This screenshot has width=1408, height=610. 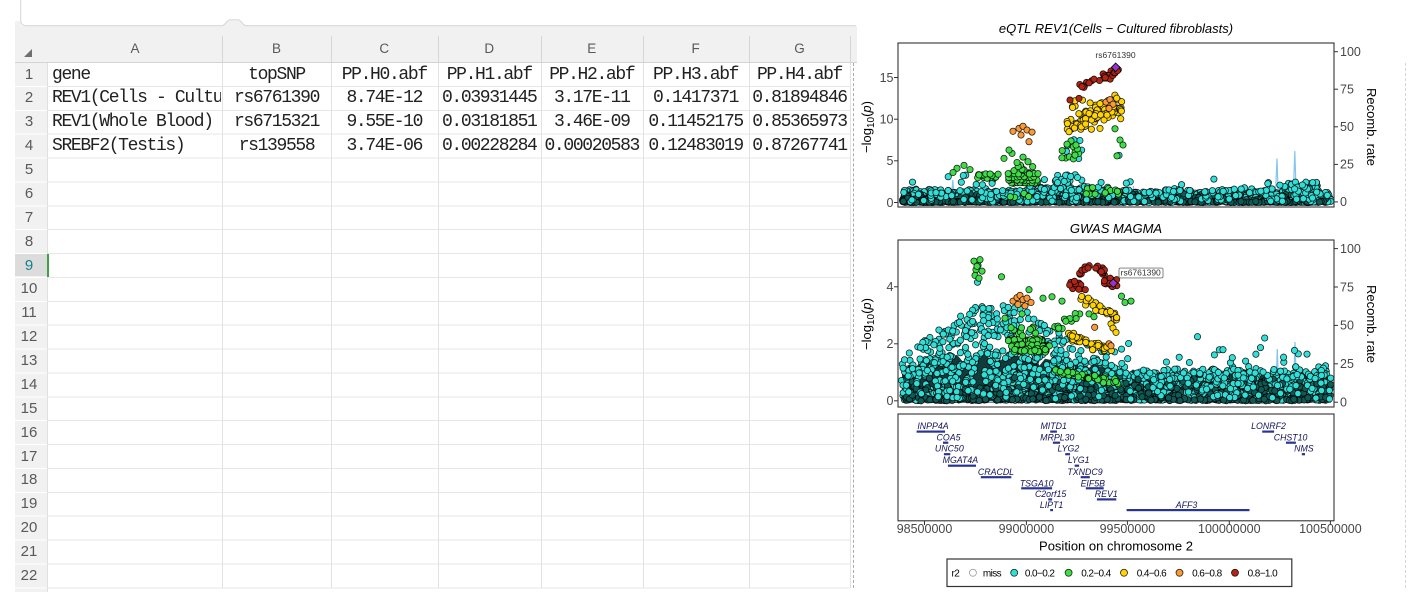 What do you see at coordinates (1371, 127) in the screenshot?
I see `svg-text: Recomb. rate` at bounding box center [1371, 127].